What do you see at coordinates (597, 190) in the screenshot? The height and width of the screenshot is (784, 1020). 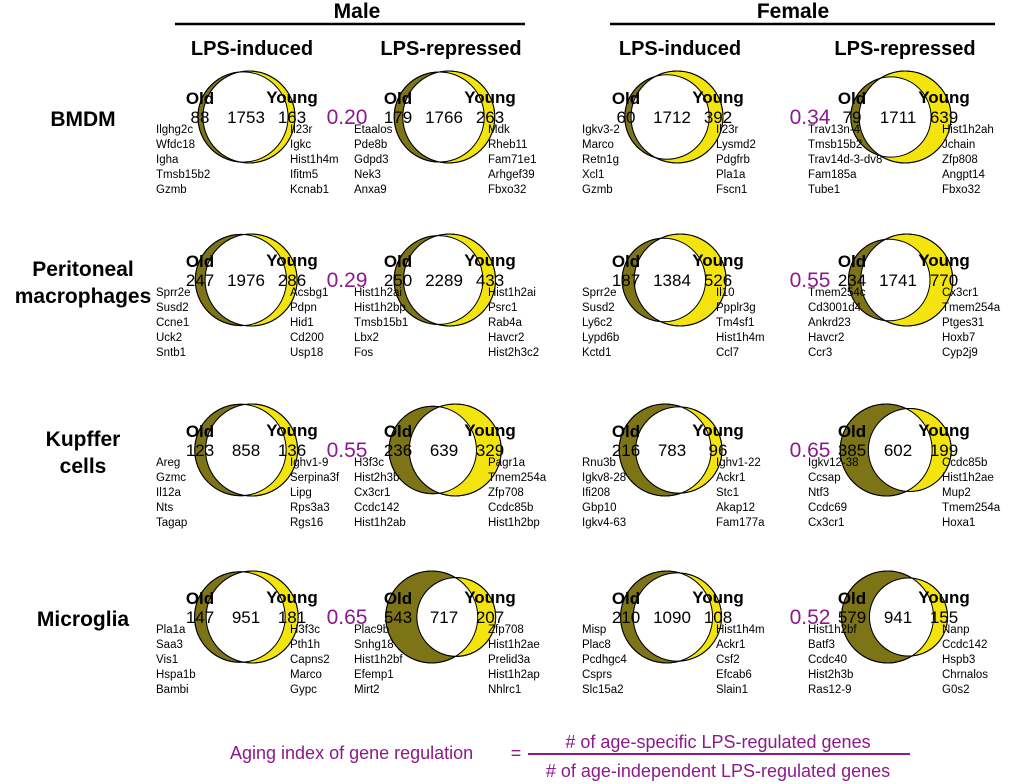 I see `old-gene-name: Gzmb` at bounding box center [597, 190].